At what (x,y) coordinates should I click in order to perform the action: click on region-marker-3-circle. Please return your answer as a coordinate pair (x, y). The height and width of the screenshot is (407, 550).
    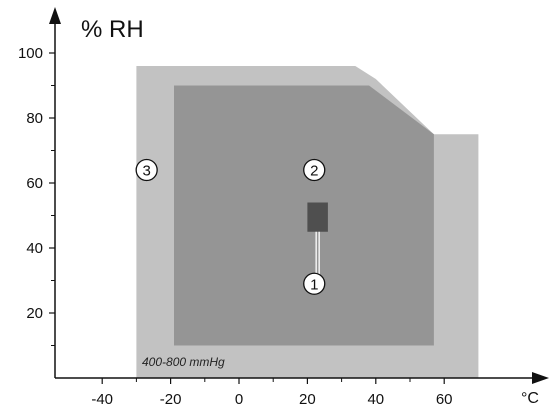
    Looking at the image, I should click on (146, 170).